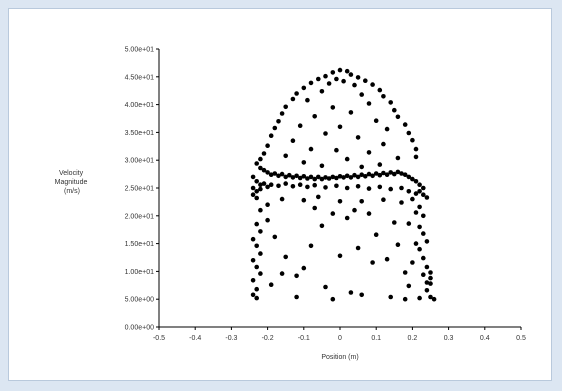 The width and height of the screenshot is (562, 391). Describe the element at coordinates (139, 77) in the screenshot. I see `y-tick-label: 4.50e+01` at that location.